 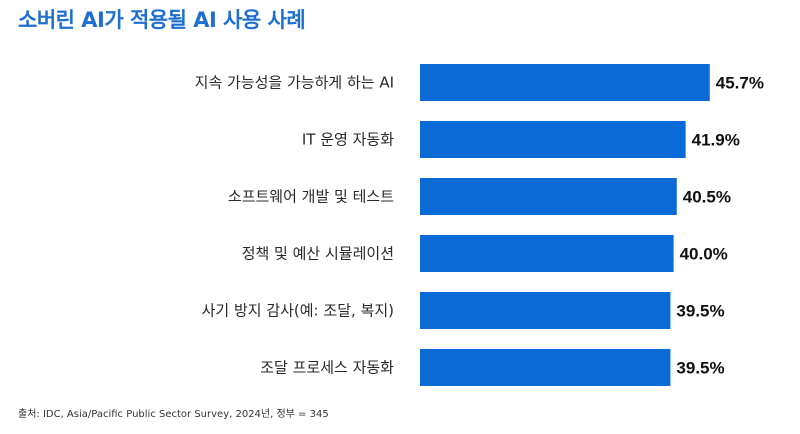 I want to click on category-label: 사기 방지 감사(예: 조달, 복지), so click(x=298, y=311).